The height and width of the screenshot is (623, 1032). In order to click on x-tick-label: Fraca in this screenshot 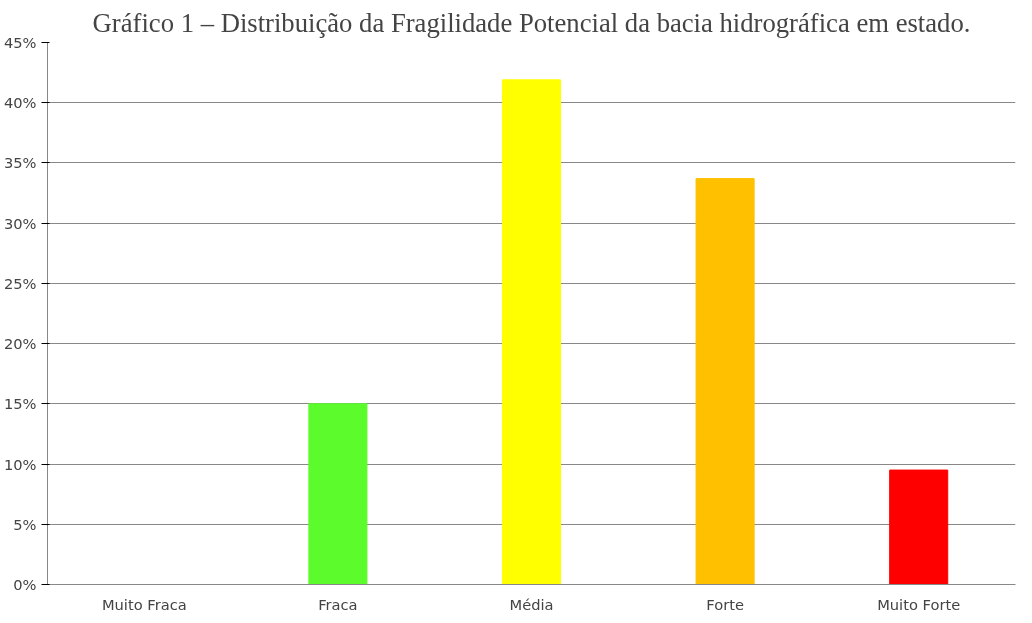, I will do `click(338, 604)`.